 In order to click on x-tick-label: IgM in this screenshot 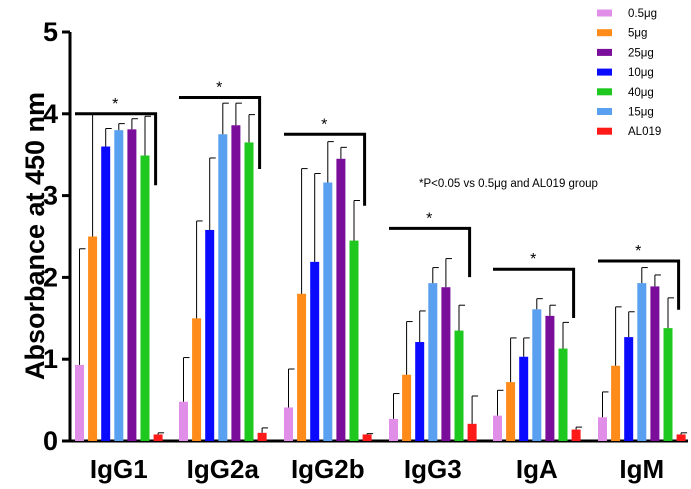, I will do `click(641, 469)`.